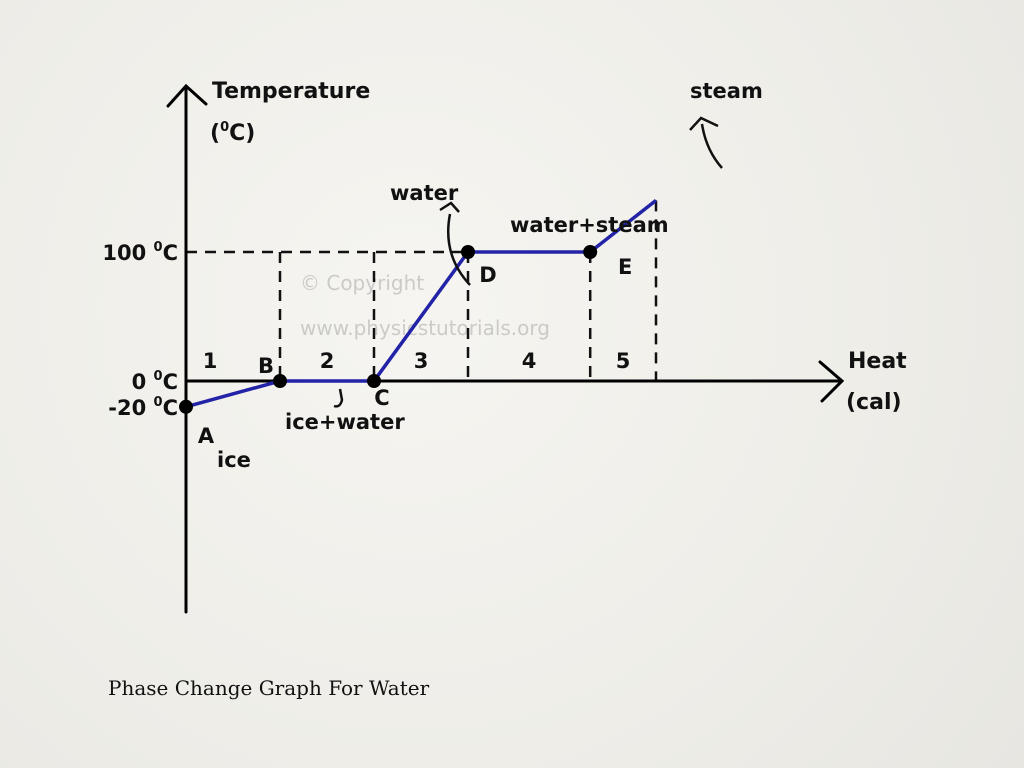  I want to click on region-label-3: 3, so click(421, 361).